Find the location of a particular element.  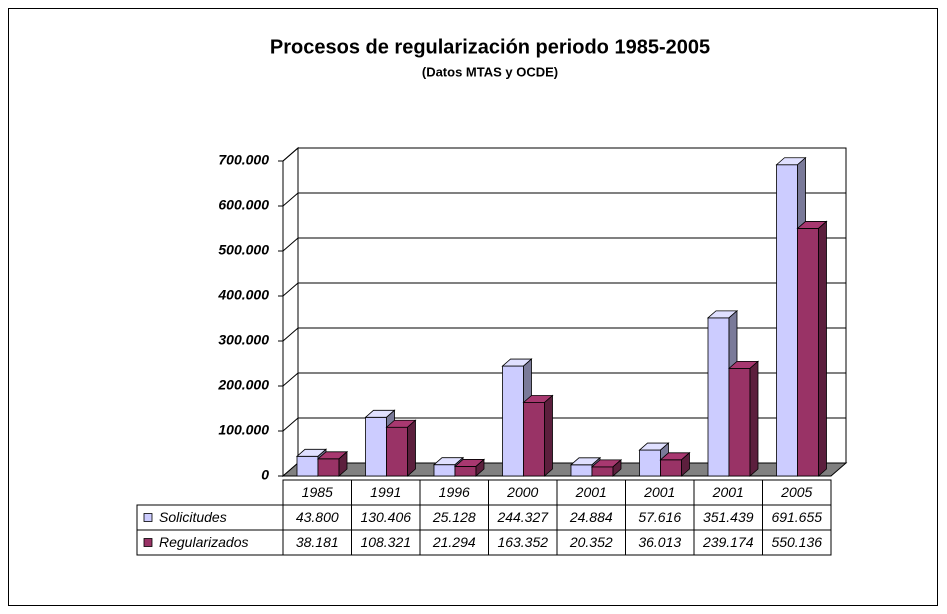

chart-subtitle: (Datos MTAS y OCDE) is located at coordinates (490, 71).